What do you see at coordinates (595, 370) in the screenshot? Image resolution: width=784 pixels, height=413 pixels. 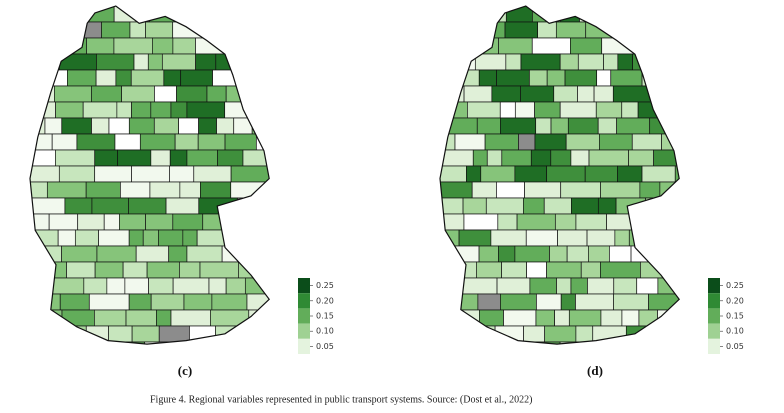 I see `panel-label: (d)` at bounding box center [595, 370].